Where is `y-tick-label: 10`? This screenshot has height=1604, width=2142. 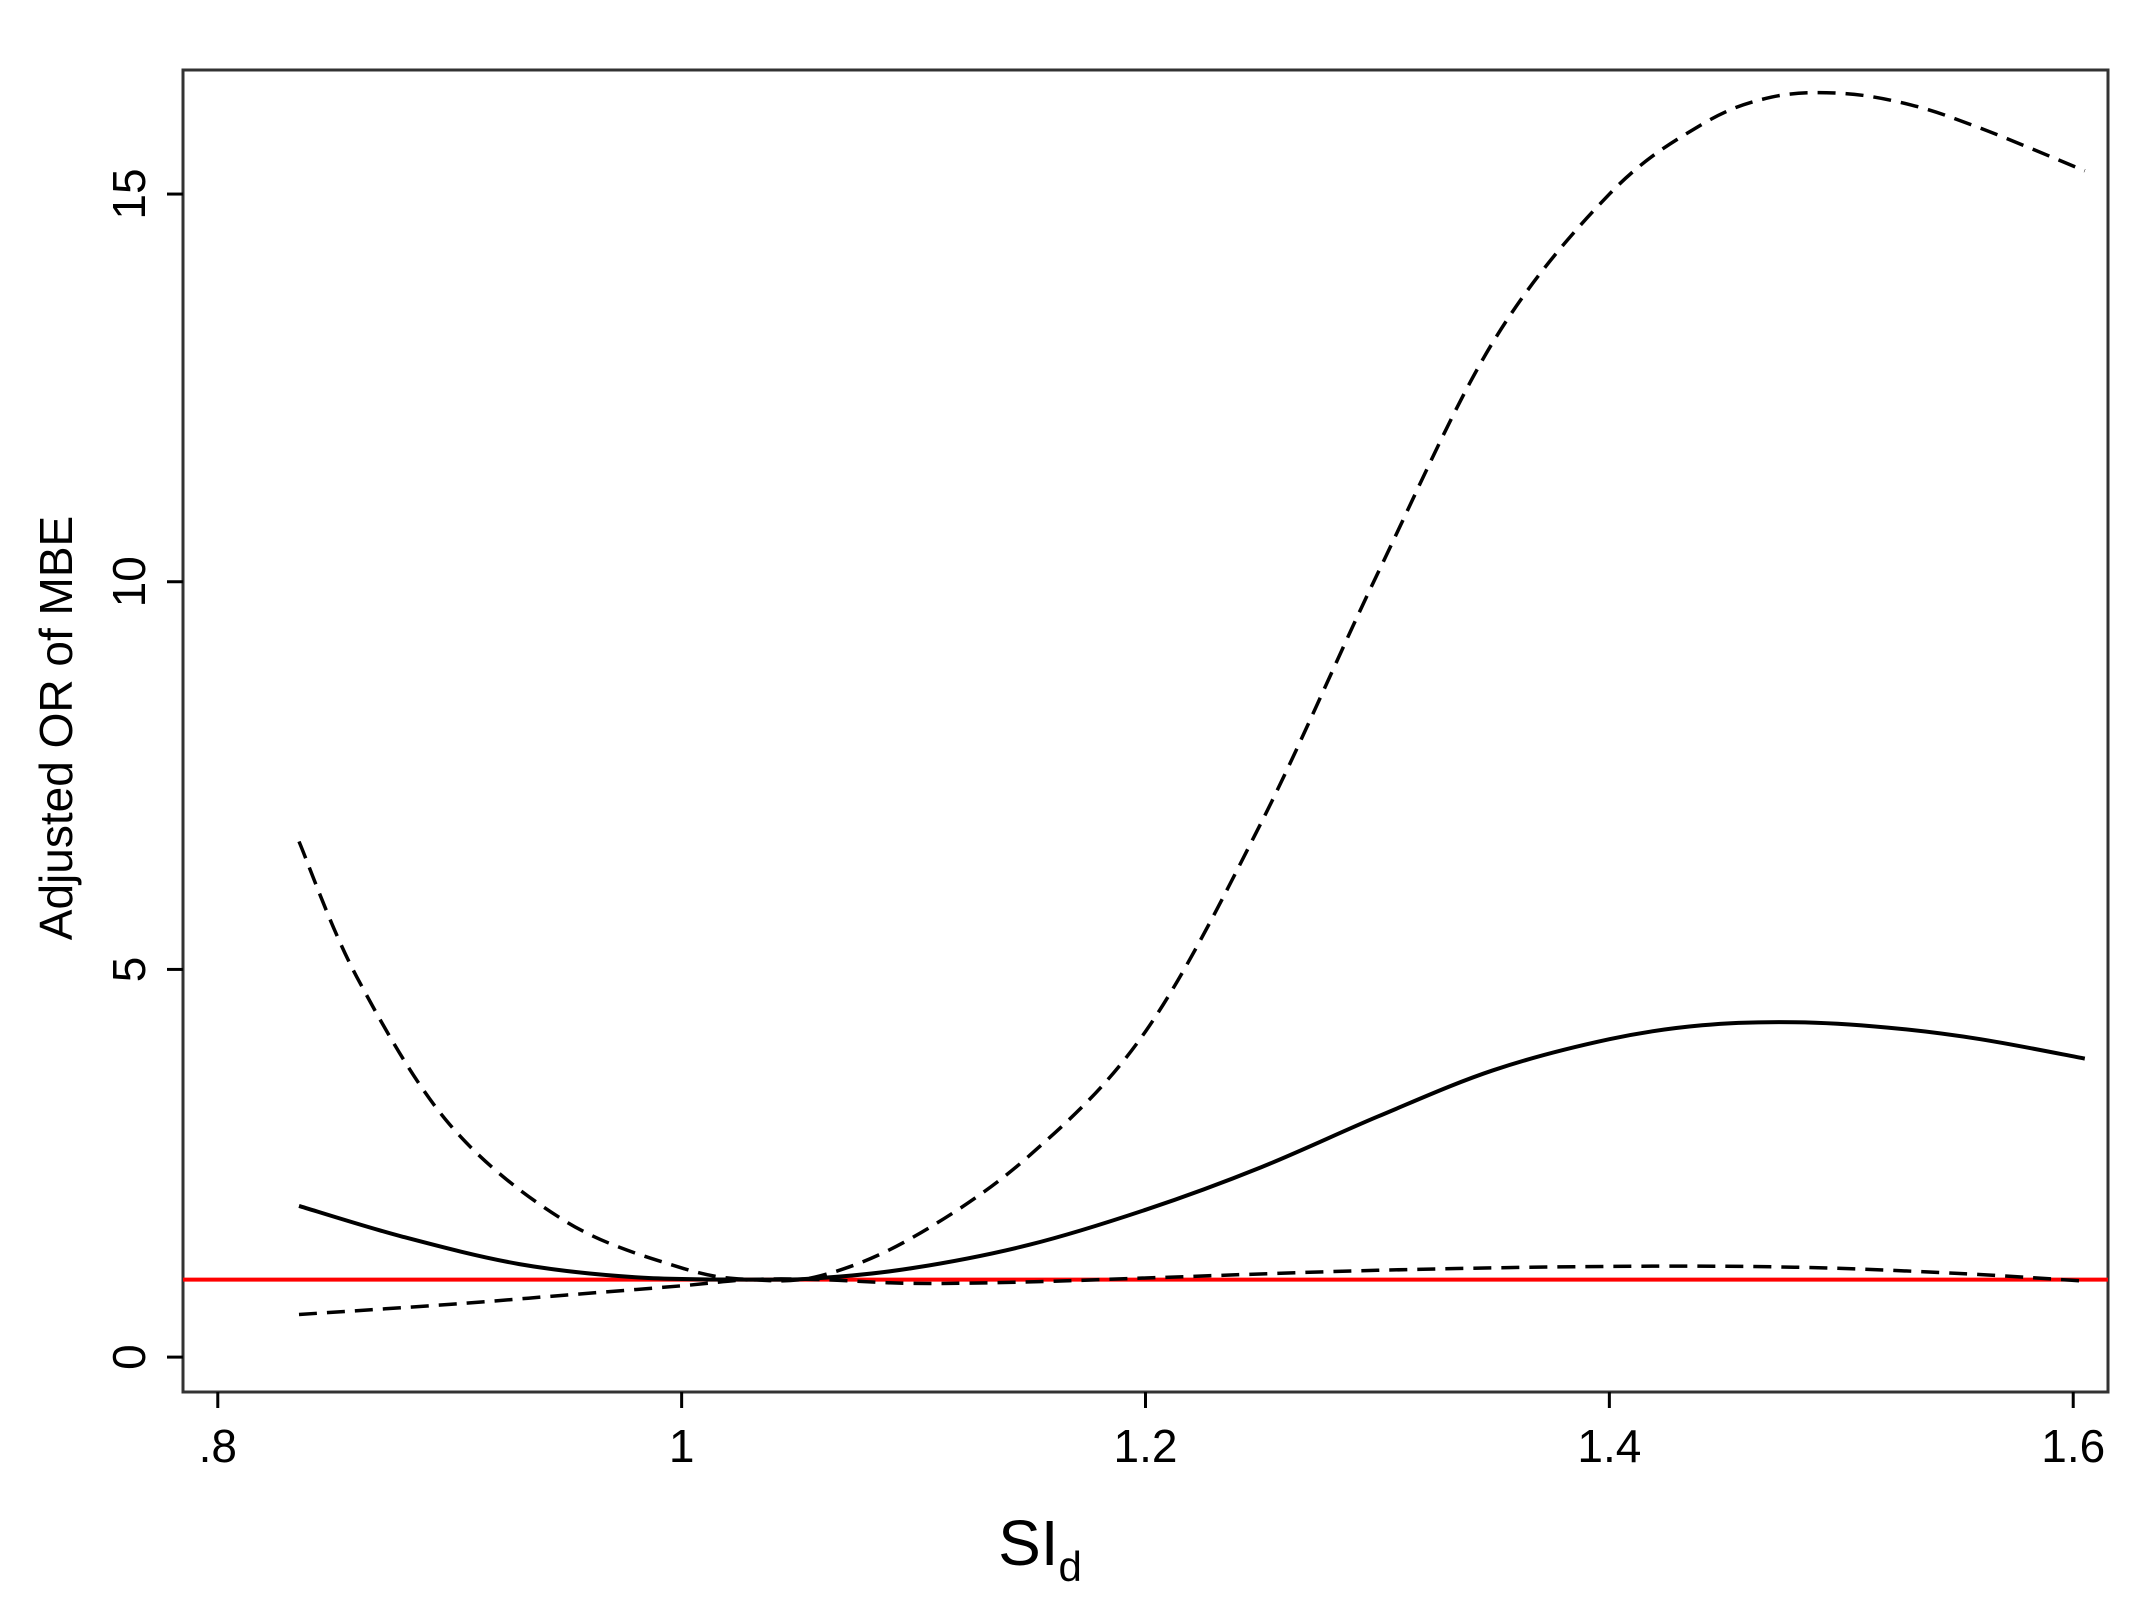 y-tick-label: 10 is located at coordinates (129, 581).